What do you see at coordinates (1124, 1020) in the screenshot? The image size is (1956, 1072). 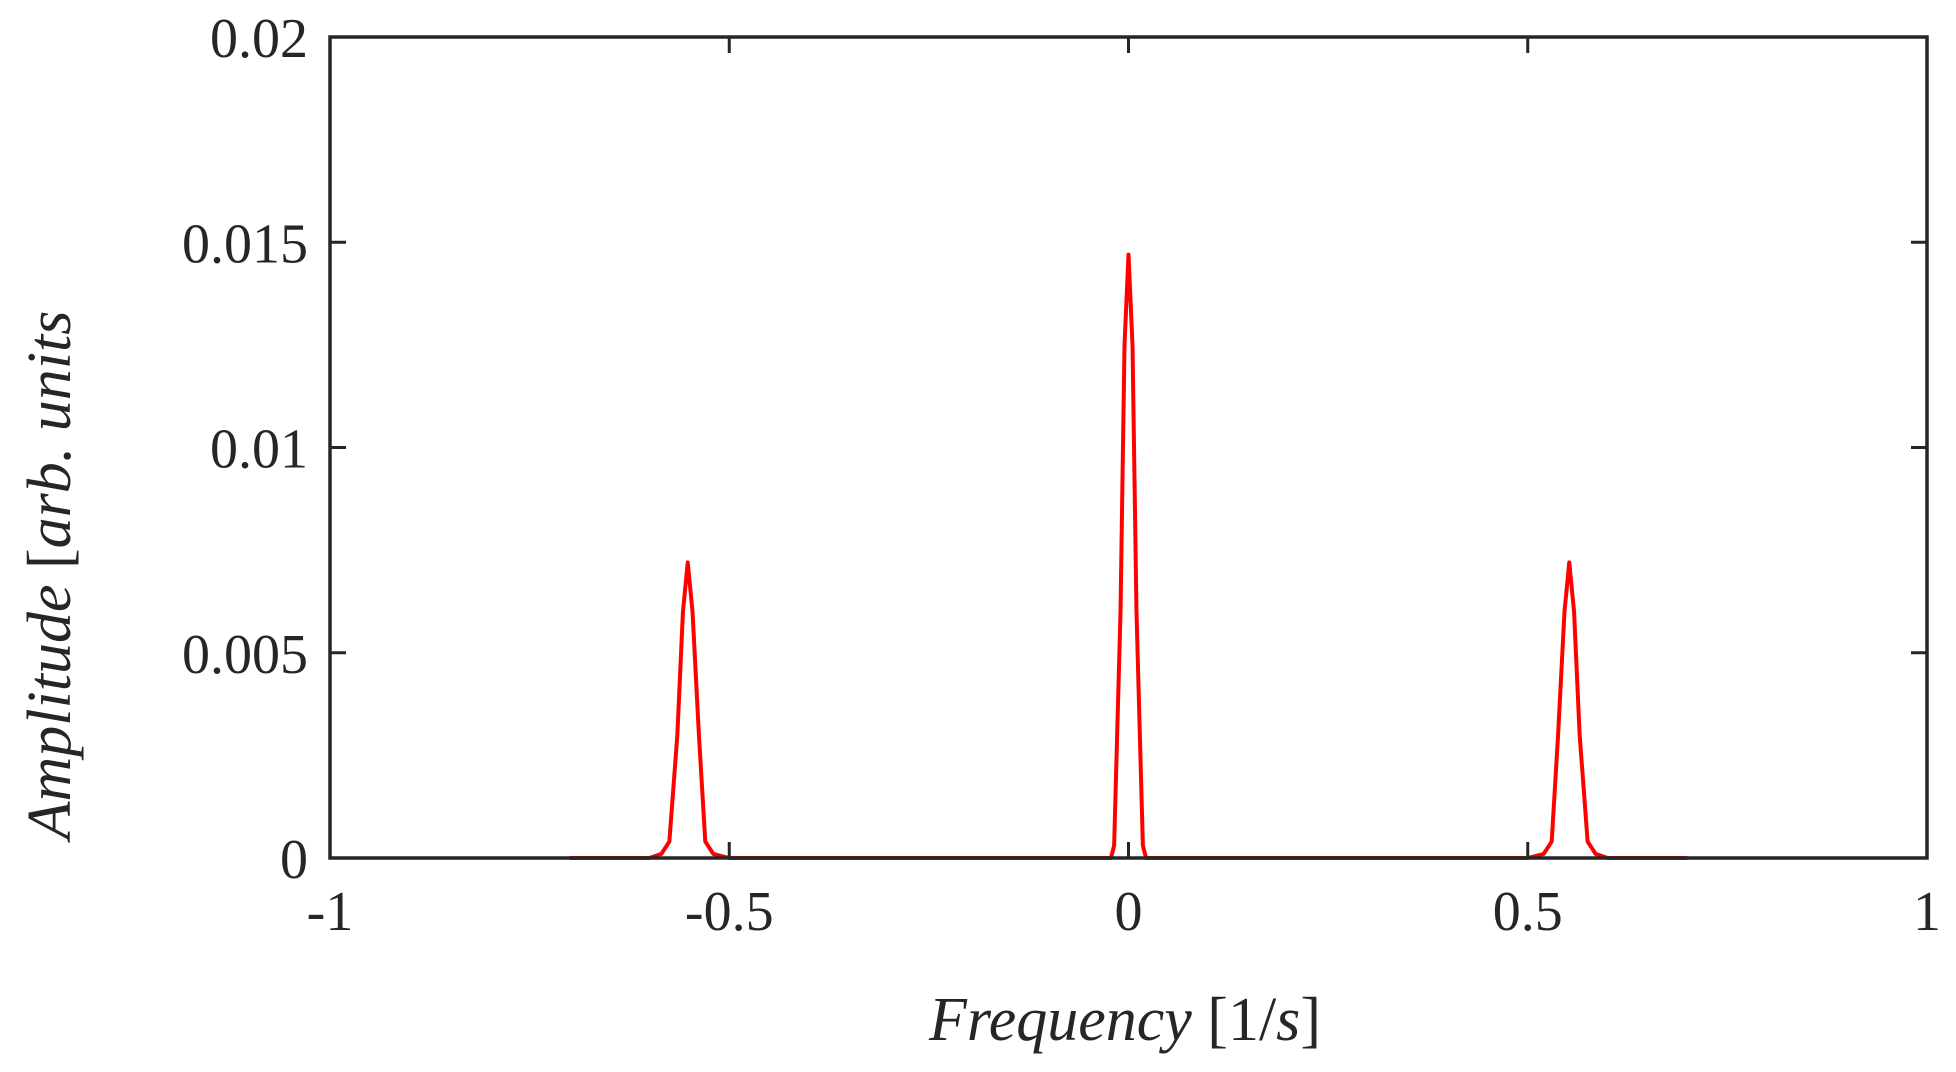 I see `x-axis-title: Frequency [1/s]` at bounding box center [1124, 1020].